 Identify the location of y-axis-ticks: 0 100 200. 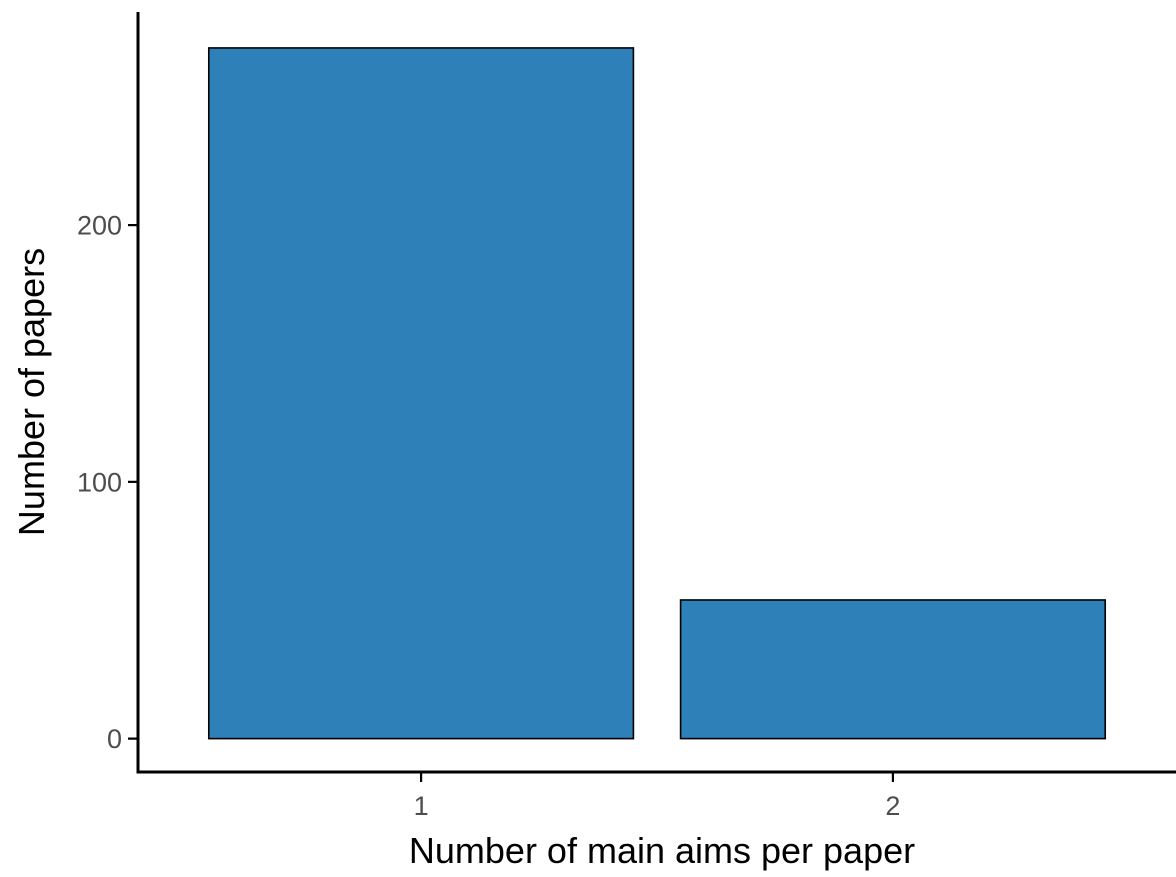
(107, 482).